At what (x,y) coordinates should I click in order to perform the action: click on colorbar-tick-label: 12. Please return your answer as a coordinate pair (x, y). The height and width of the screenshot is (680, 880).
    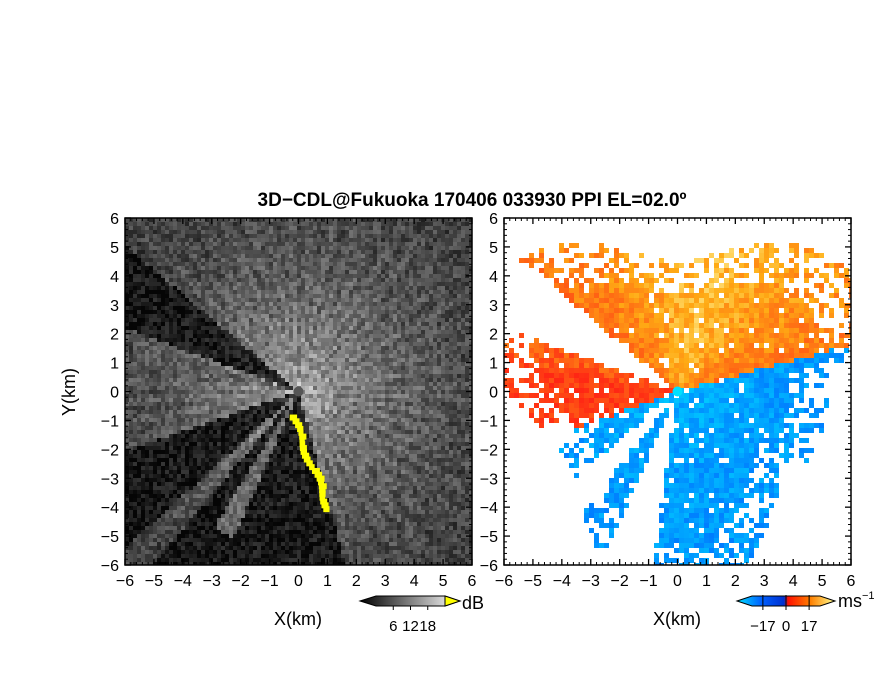
    Looking at the image, I should click on (410, 626).